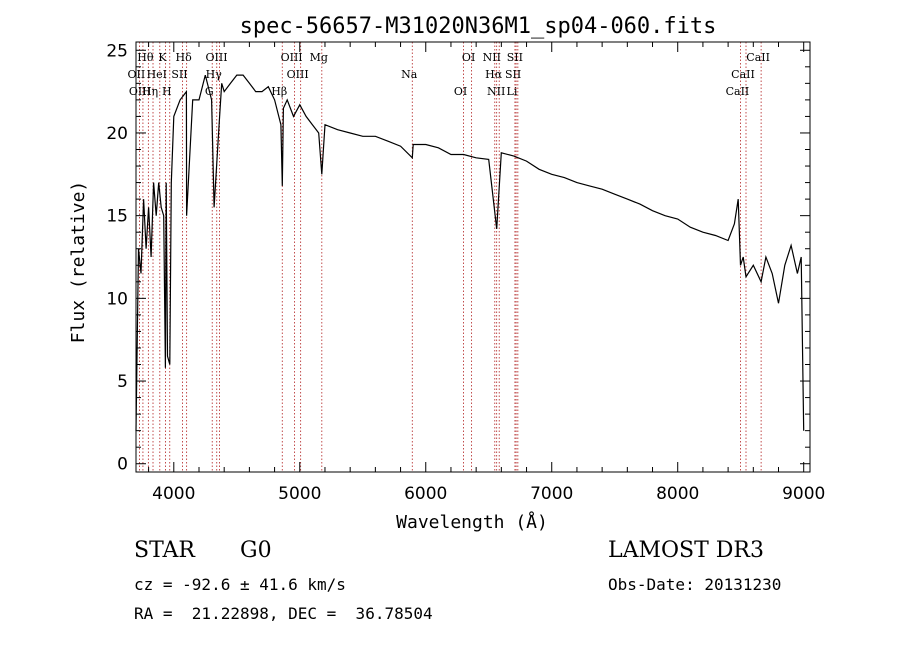 The width and height of the screenshot is (900, 649). I want to click on line-label-21: NII, so click(492, 57).